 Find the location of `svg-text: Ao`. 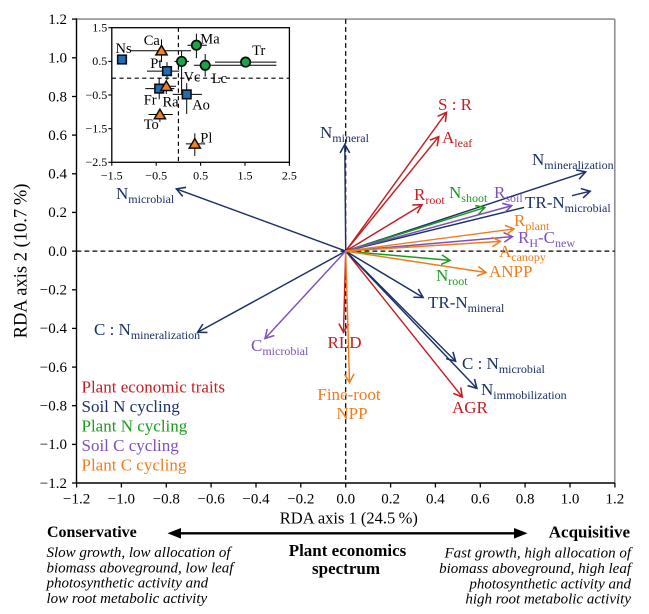

svg-text: Ao is located at coordinates (201, 106).